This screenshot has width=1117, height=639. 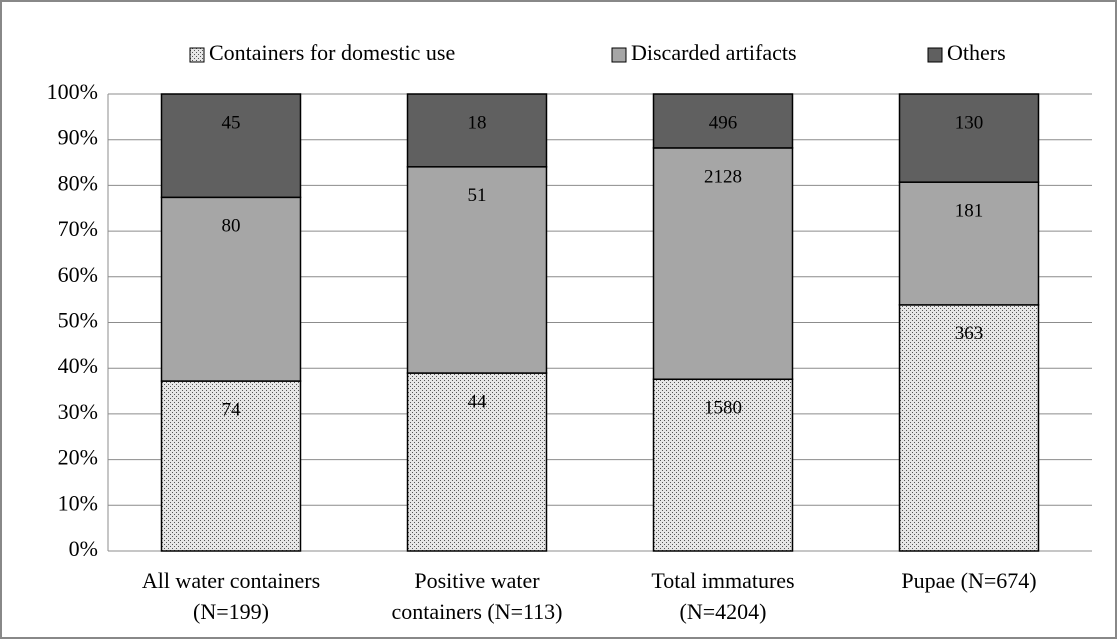 I want to click on y-tick-label: 70%, so click(x=78, y=228).